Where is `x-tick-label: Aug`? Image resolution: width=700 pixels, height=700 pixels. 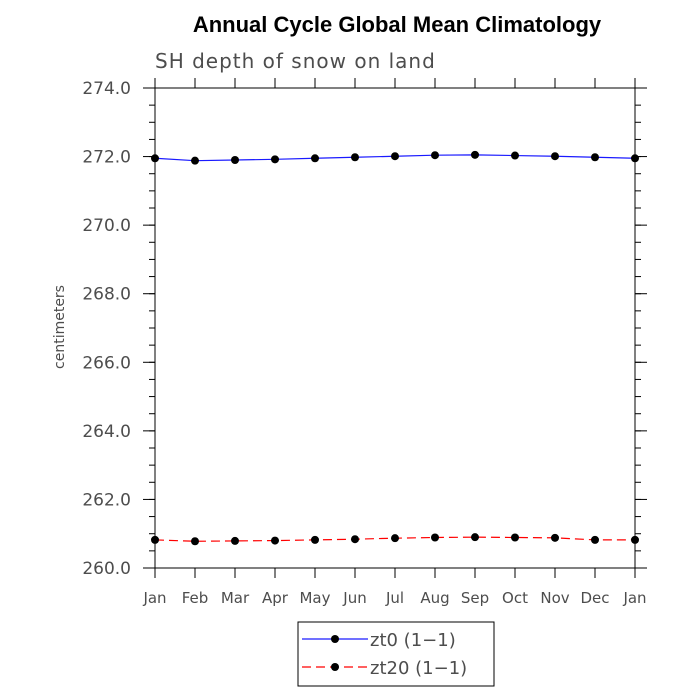
x-tick-label: Aug is located at coordinates (434, 598).